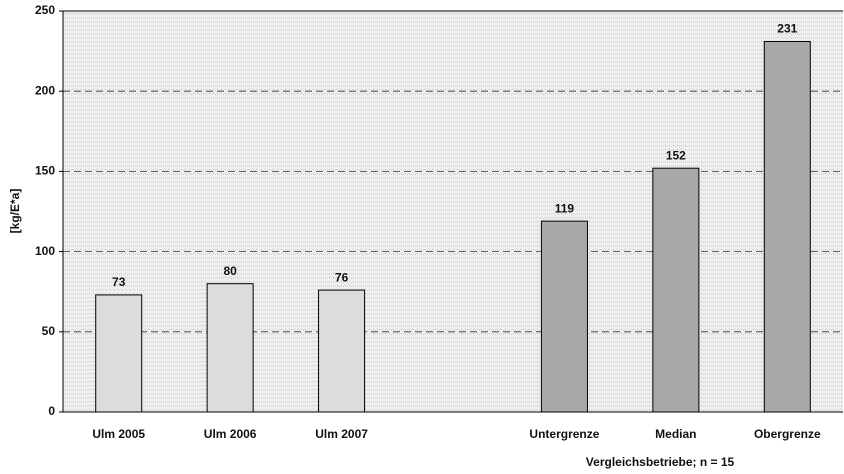  Describe the element at coordinates (660, 462) in the screenshot. I see `annotation: Vergleichsbetriebe; n = 15` at that location.